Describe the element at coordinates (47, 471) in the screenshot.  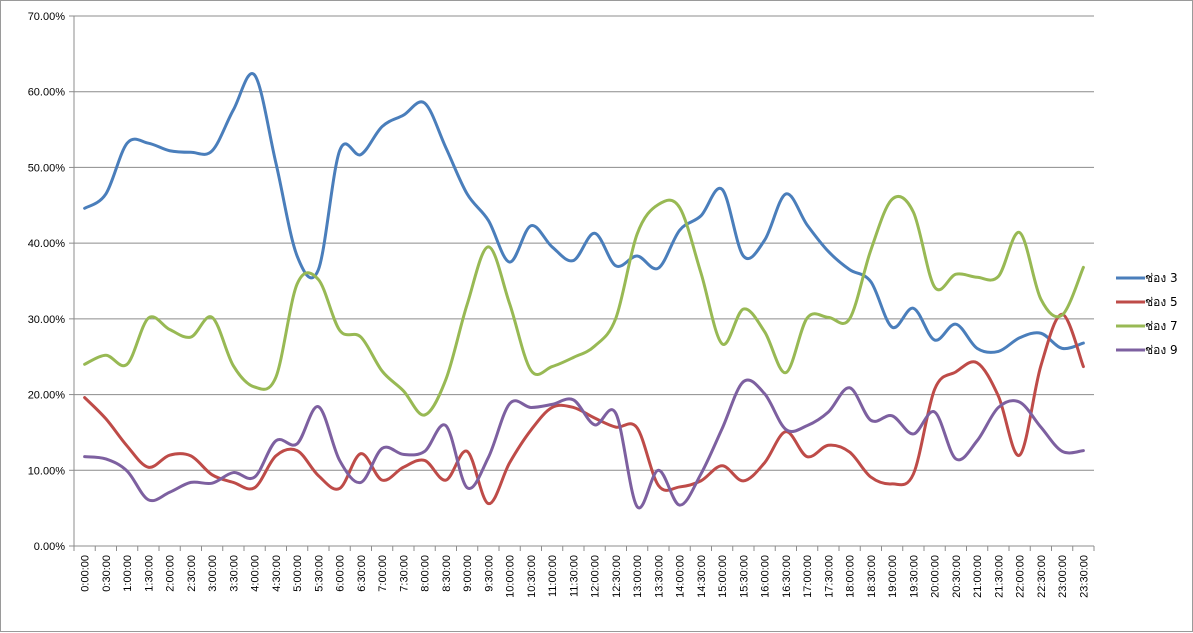
I see `y-tick-label: 10.00%` at that location.